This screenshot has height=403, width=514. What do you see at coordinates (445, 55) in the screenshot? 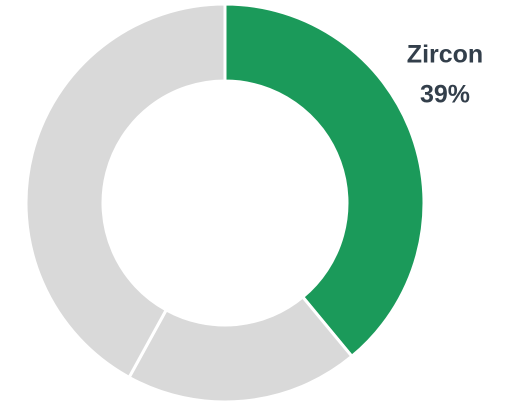
I see `segment-label: Zircon` at bounding box center [445, 55].